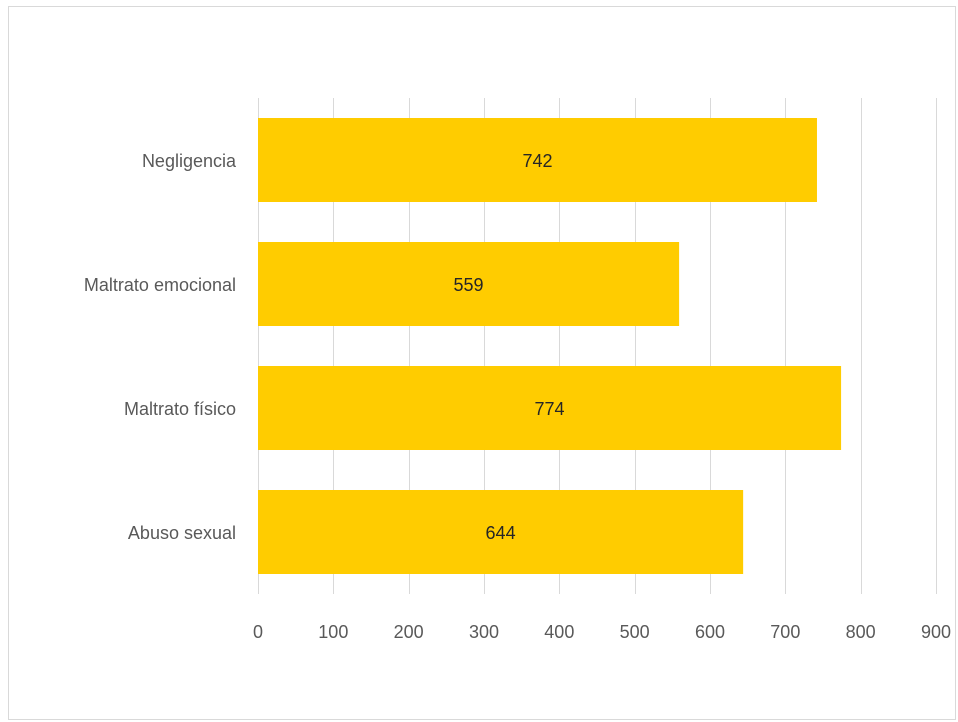 Image resolution: width=958 pixels, height=722 pixels. I want to click on x-tick-label: 900, so click(936, 632).